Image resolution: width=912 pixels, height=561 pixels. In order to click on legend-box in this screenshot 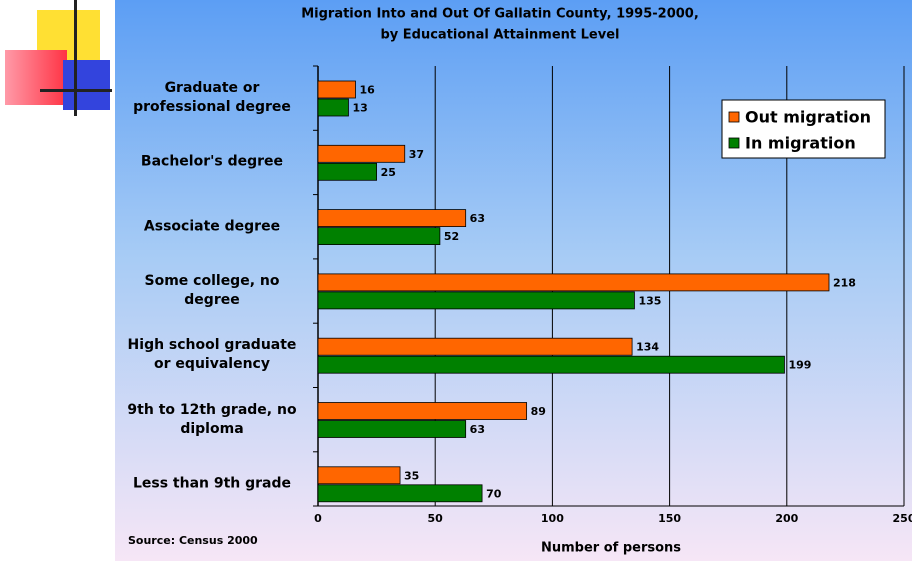, I will do `click(803, 129)`.